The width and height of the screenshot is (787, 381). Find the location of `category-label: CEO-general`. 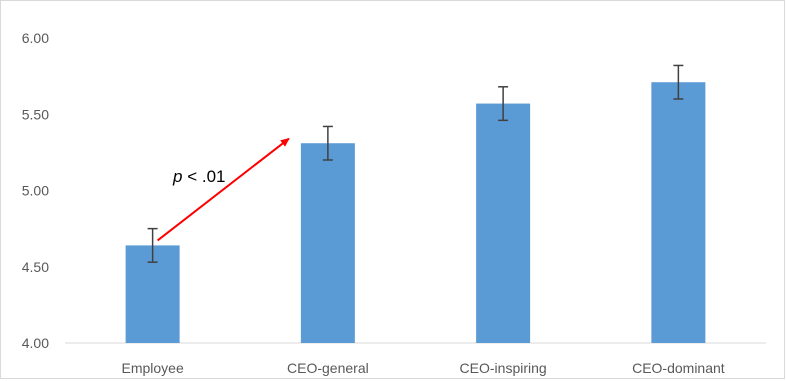

category-label: CEO-general is located at coordinates (328, 368).